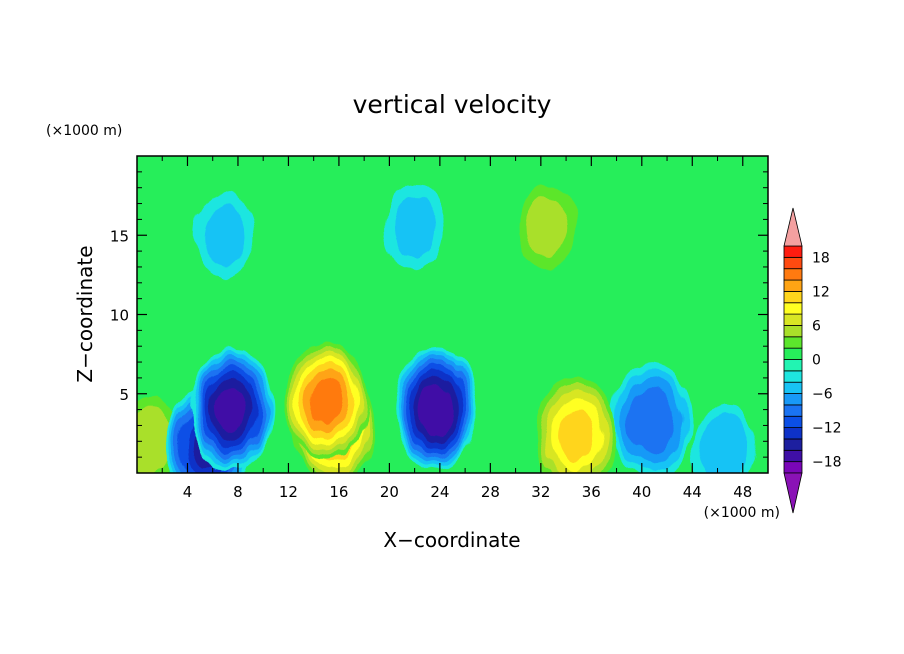 The width and height of the screenshot is (904, 654). What do you see at coordinates (188, 492) in the screenshot?
I see `x-tick-label: 4` at bounding box center [188, 492].